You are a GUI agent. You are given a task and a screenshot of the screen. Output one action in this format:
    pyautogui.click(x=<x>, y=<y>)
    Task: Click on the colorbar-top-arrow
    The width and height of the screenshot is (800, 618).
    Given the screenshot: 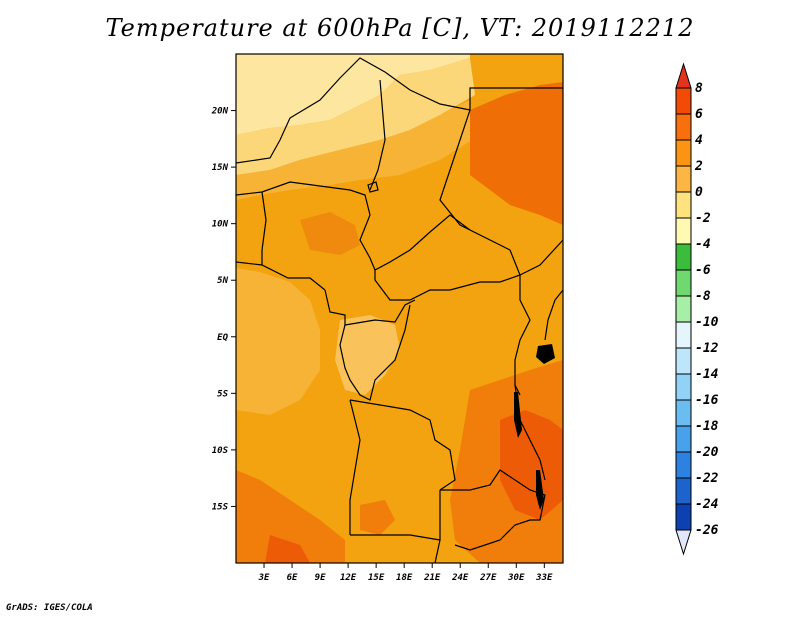 What is the action you would take?
    pyautogui.click(x=683, y=75)
    